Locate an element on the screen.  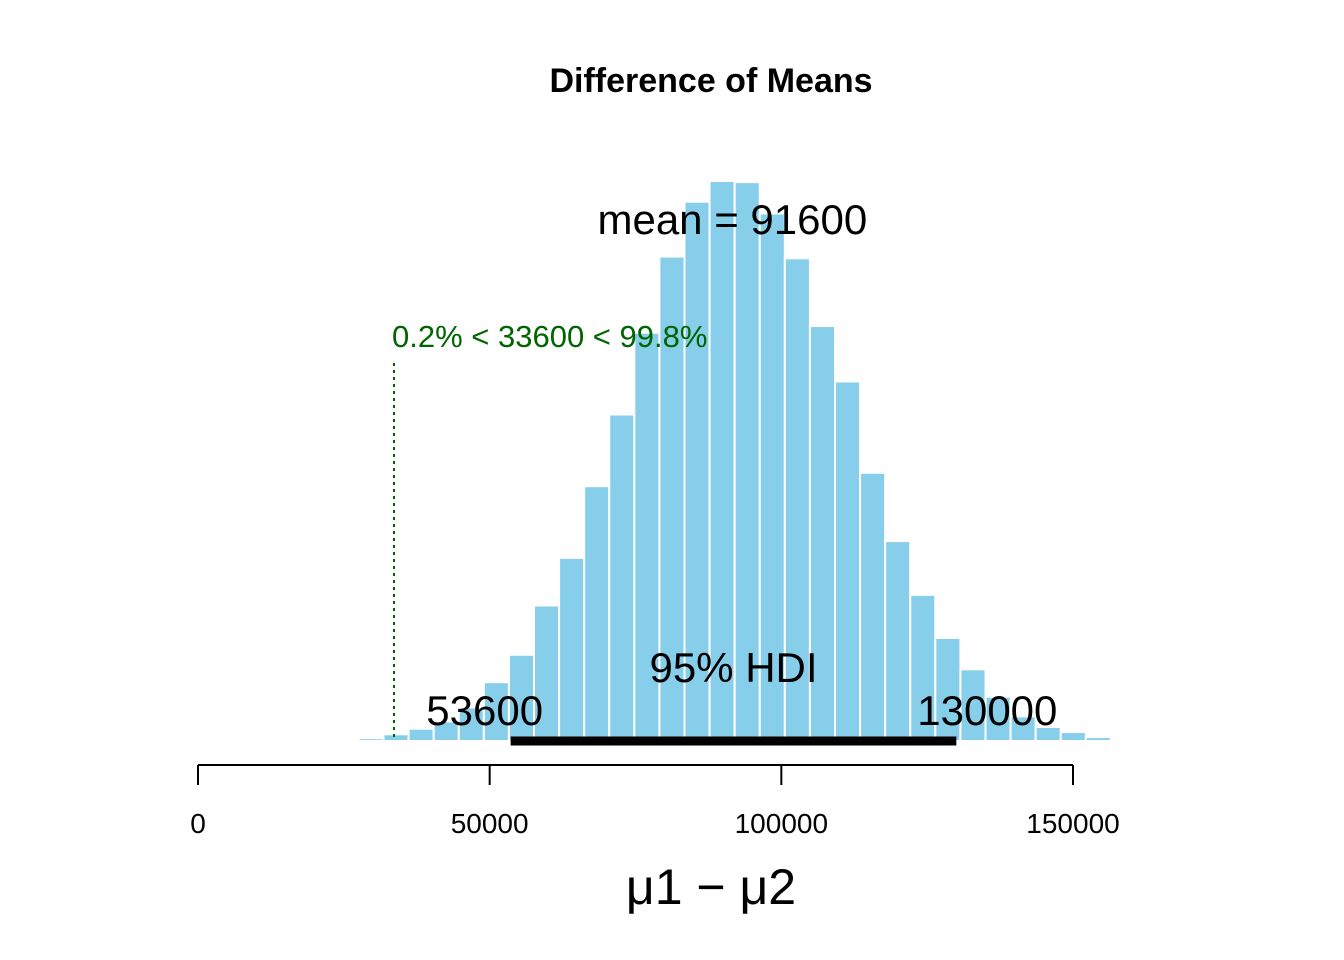
hdi-label: 95% HDI is located at coordinates (733, 667).